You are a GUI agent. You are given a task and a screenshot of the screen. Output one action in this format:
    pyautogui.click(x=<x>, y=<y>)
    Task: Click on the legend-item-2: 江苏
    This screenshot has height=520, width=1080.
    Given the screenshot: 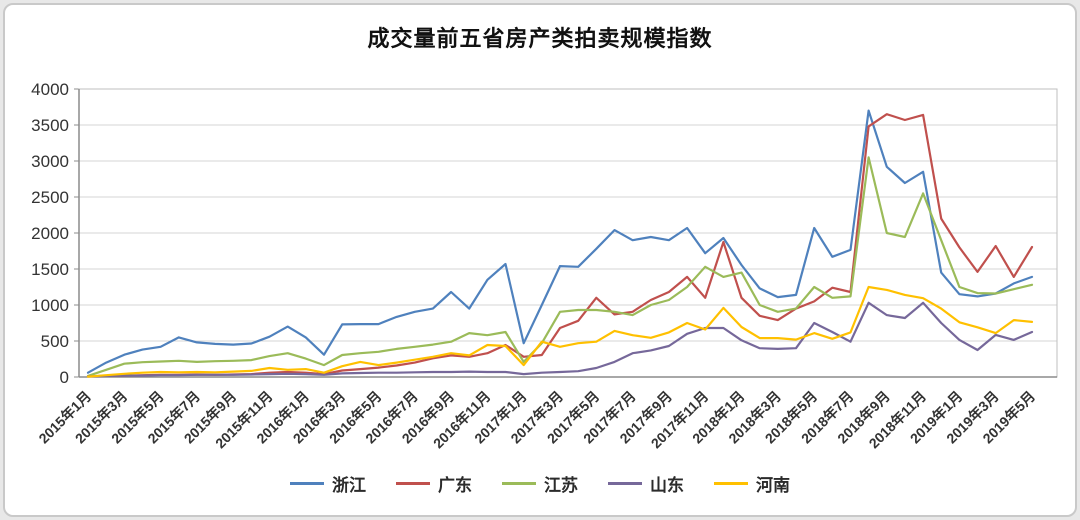 What is the action you would take?
    pyautogui.click(x=540, y=483)
    